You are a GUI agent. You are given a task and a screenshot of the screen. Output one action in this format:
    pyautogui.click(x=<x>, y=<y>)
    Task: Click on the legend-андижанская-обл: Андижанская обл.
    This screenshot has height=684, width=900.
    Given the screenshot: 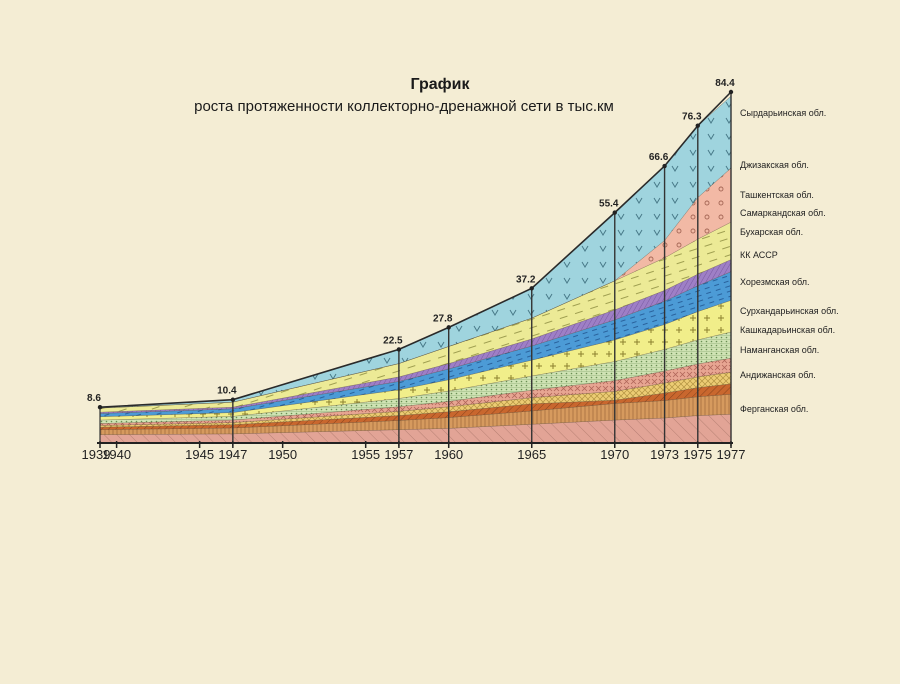 What is the action you would take?
    pyautogui.click(x=778, y=375)
    